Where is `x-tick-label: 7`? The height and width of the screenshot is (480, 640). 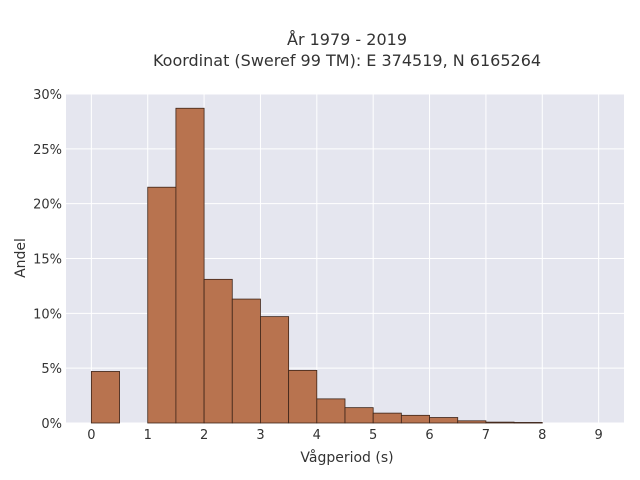 x-tick-label: 7 is located at coordinates (486, 435).